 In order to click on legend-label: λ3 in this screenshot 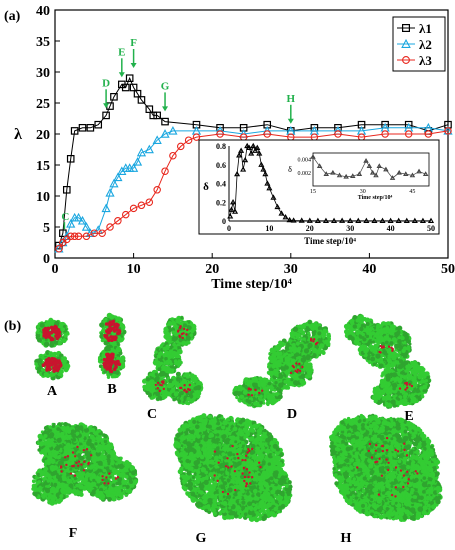, I will do `click(425, 60)`.